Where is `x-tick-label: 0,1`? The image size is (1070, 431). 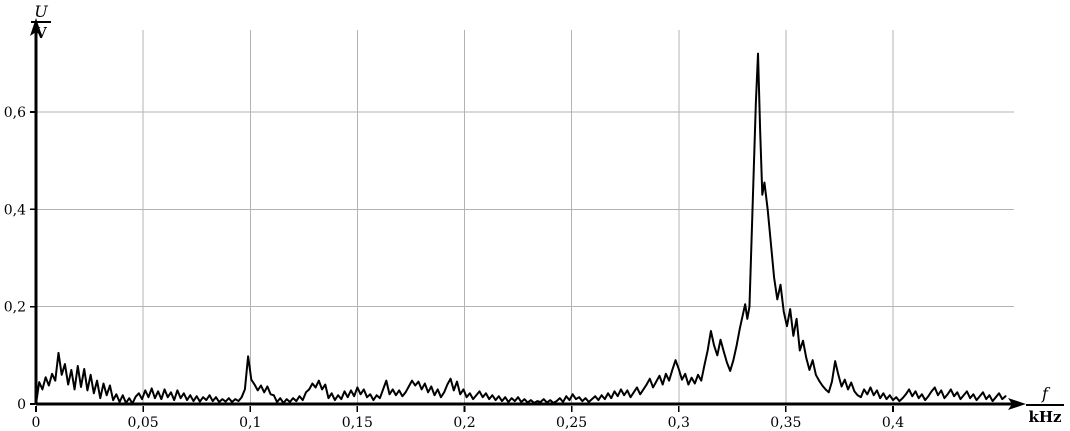
x-tick-label: 0,1 is located at coordinates (250, 423).